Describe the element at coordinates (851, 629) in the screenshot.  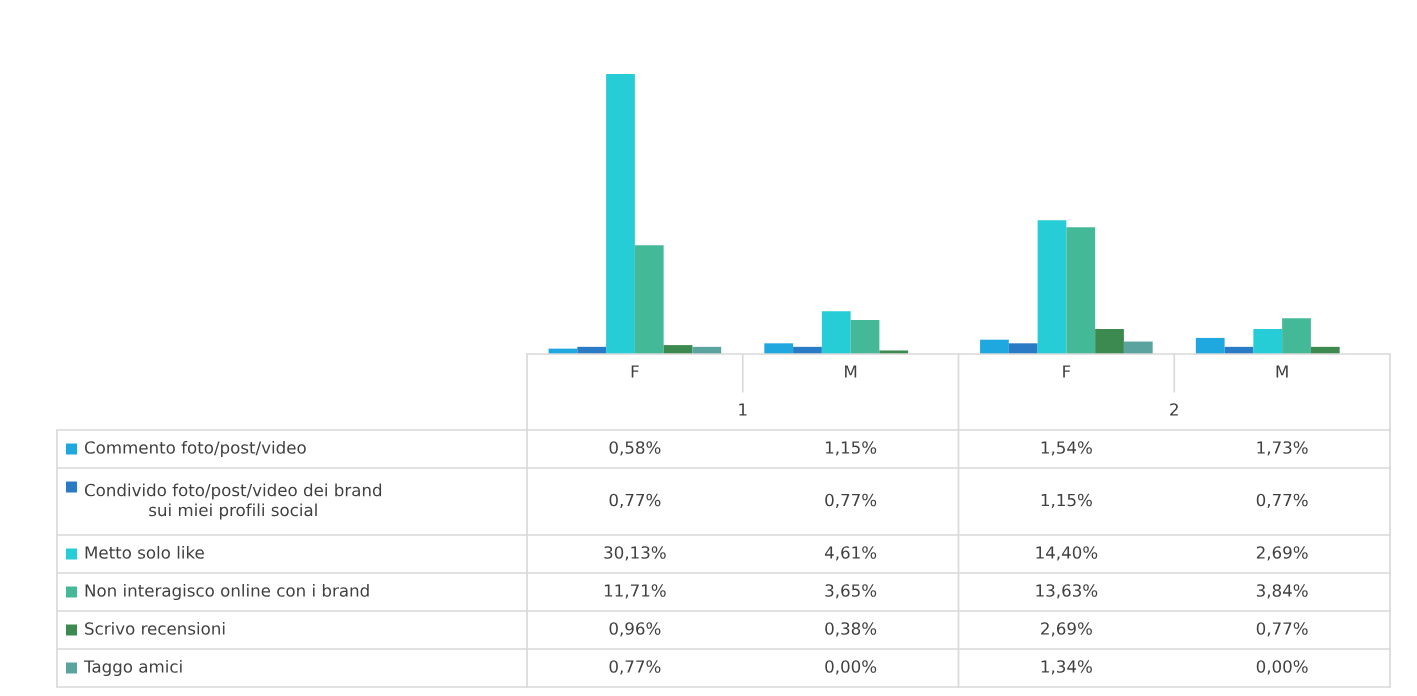
I see `data-label: 0,38%` at that location.